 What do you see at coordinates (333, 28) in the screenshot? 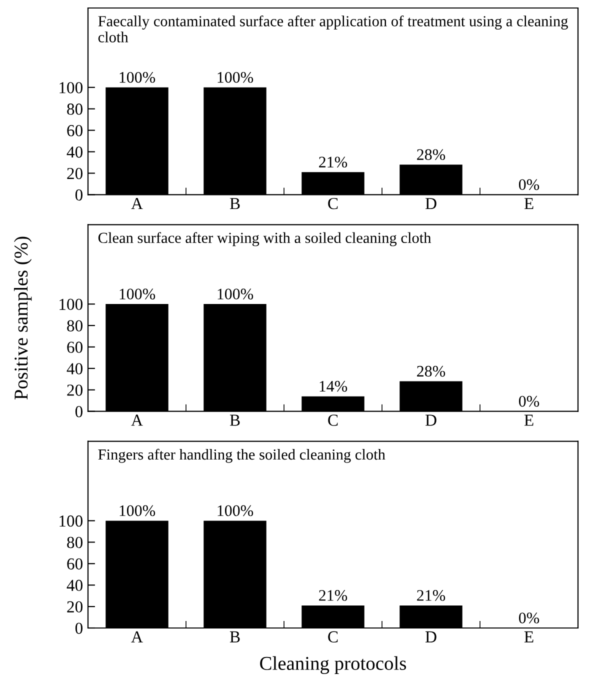
I see `text: Faecally contaminated surface after application of treatment using a cleaning cloth` at bounding box center [333, 28].